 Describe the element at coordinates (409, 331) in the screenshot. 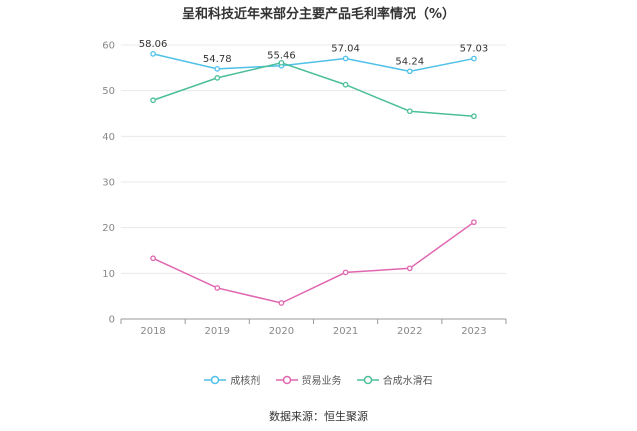

I see `x-tick-label: 2022` at that location.